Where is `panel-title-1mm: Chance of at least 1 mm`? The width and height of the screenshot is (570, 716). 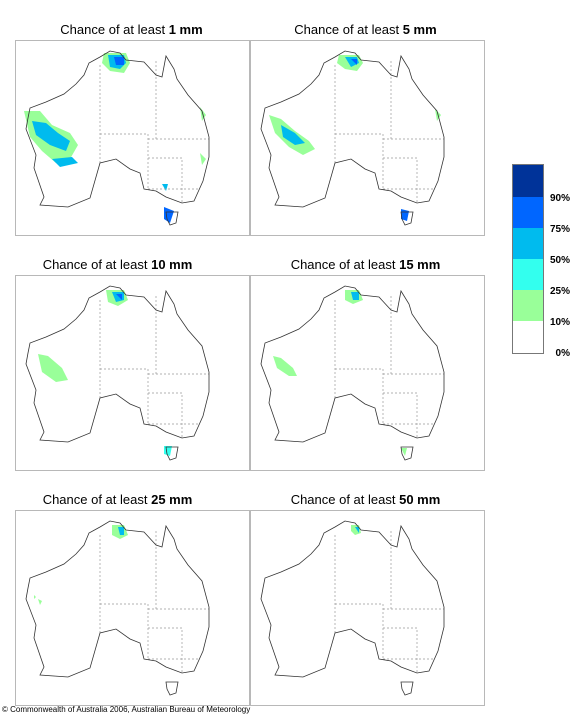 panel-title-1mm: Chance of at least 1 mm is located at coordinates (131, 29).